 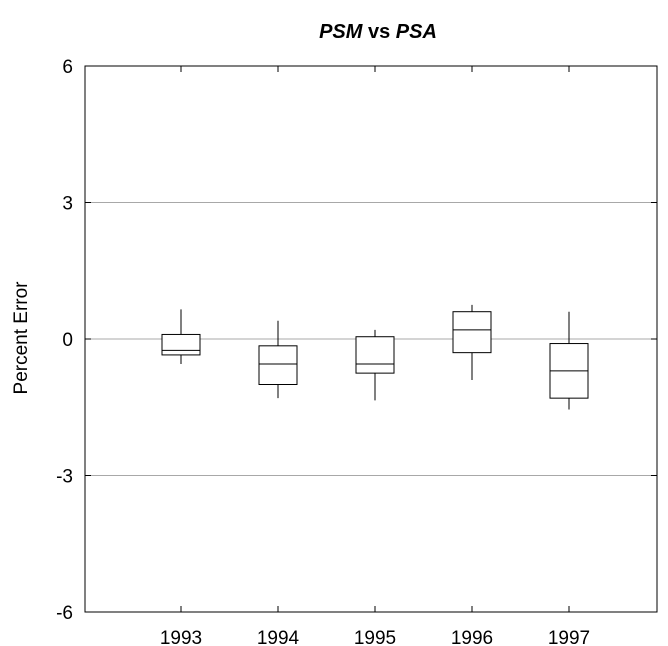 I want to click on title-part-psa: PSA, so click(x=416, y=32).